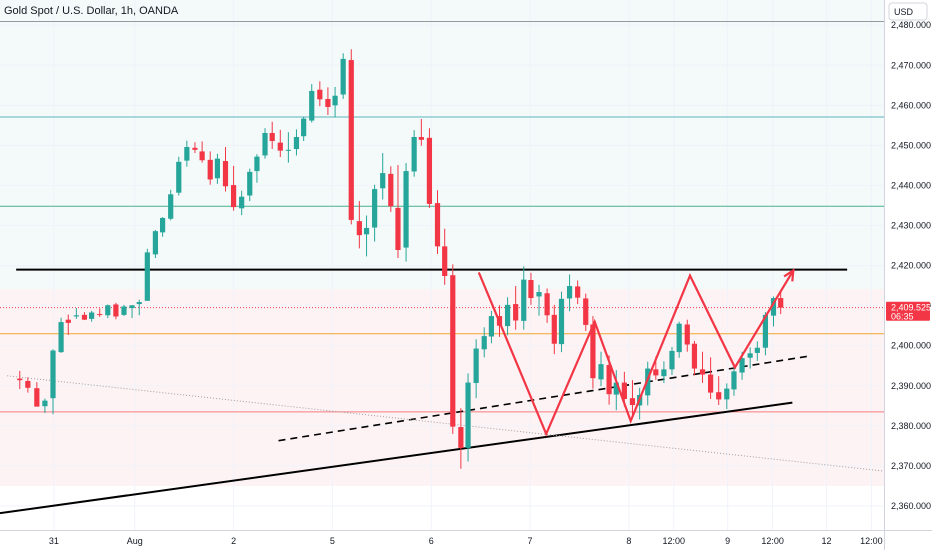  I want to click on price-tick-label: 2,390.000, so click(911, 386).